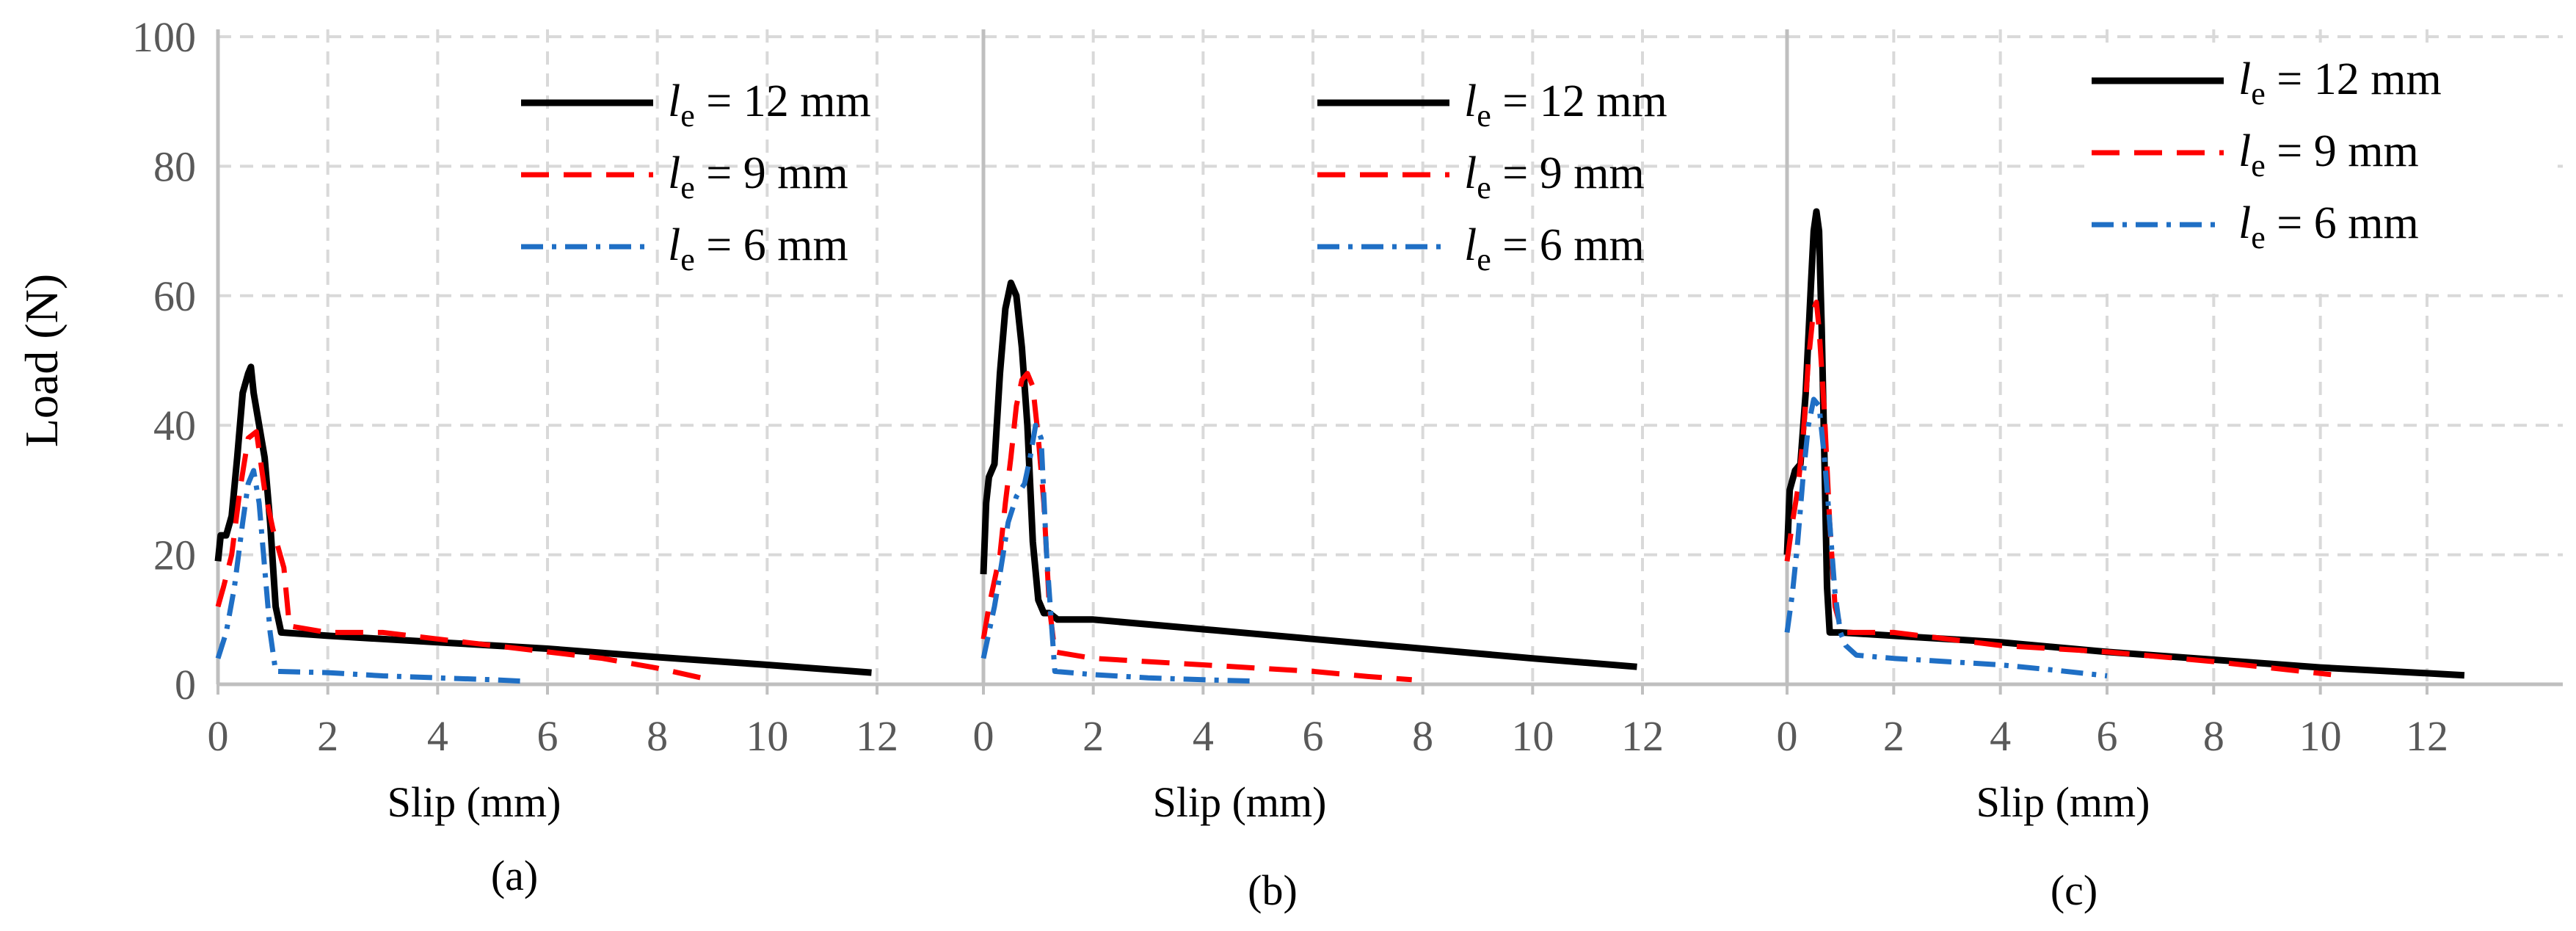 The width and height of the screenshot is (2576, 931). I want to click on y-axis-label: Load (N), so click(41, 360).